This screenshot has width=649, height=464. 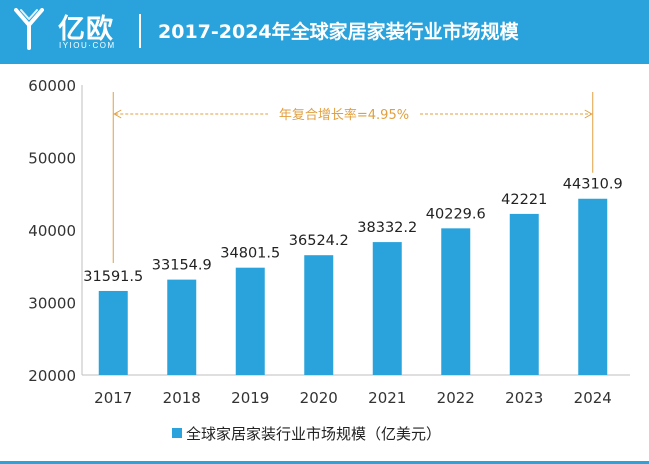 What do you see at coordinates (182, 398) in the screenshot?
I see `x-tick-label: 2018` at bounding box center [182, 398].